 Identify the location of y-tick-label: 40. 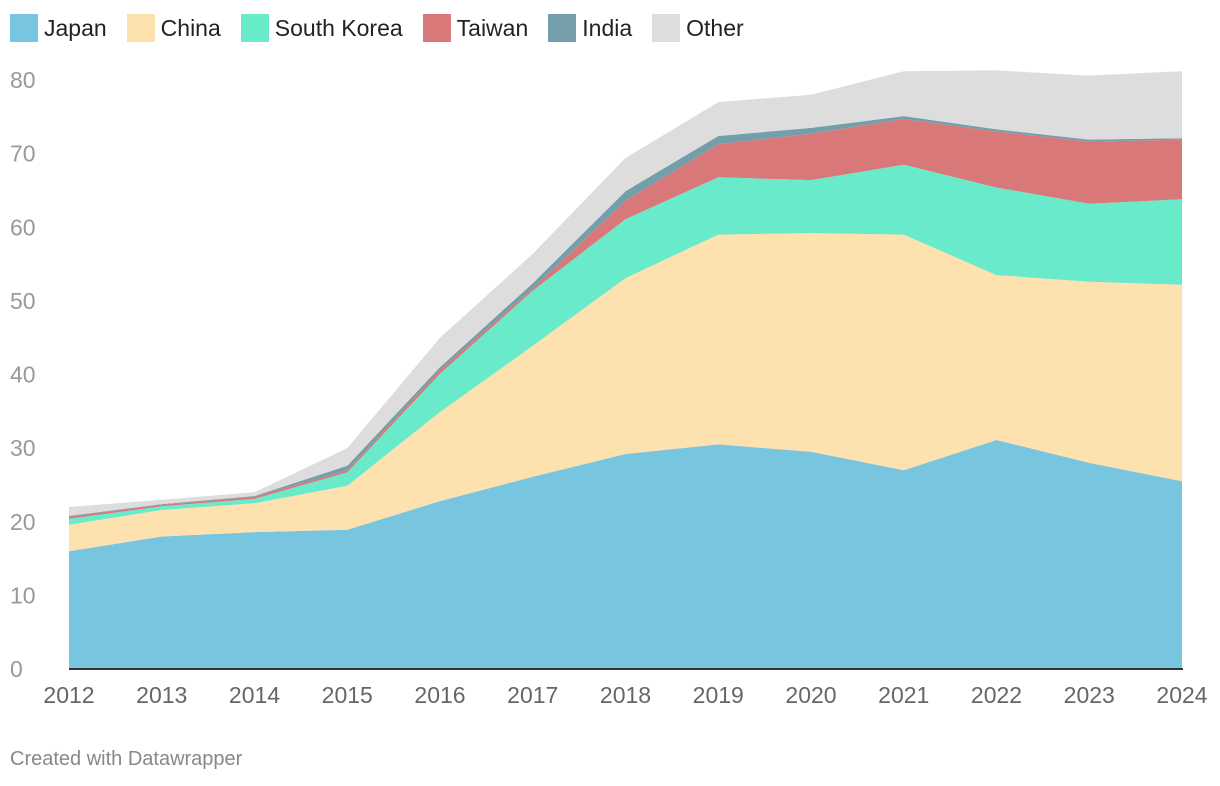
(23, 375).